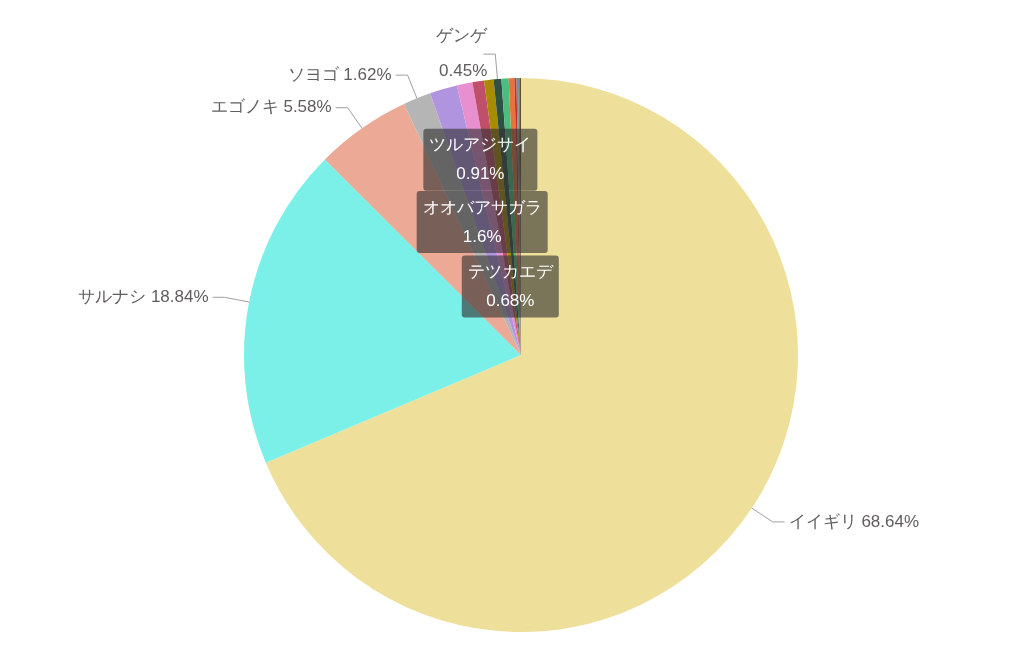  Describe the element at coordinates (854, 521) in the screenshot. I see `slice-label: イイギリ 68.64%` at that location.